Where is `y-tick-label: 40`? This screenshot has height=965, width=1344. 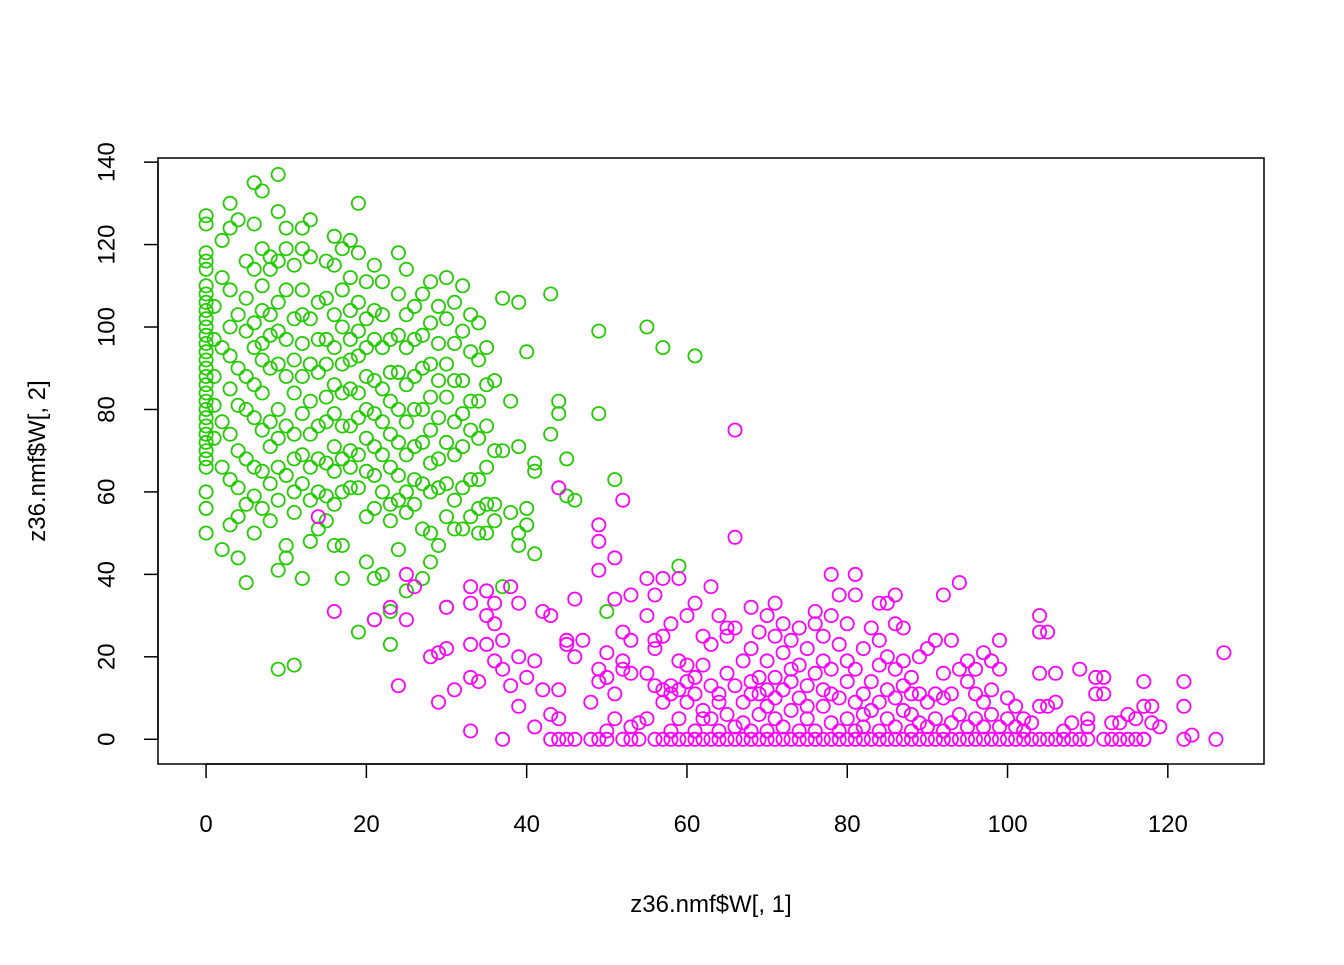
y-tick-label: 40 is located at coordinates (106, 574).